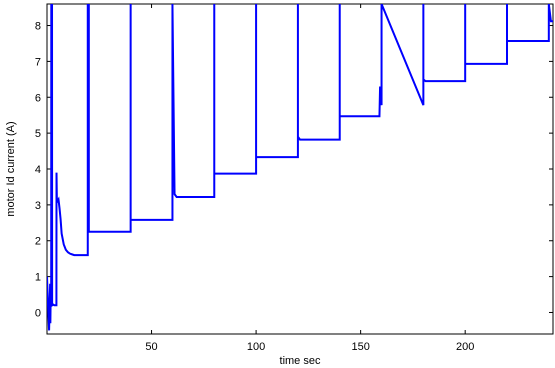  I want to click on y-tick-label: 5, so click(38, 134).